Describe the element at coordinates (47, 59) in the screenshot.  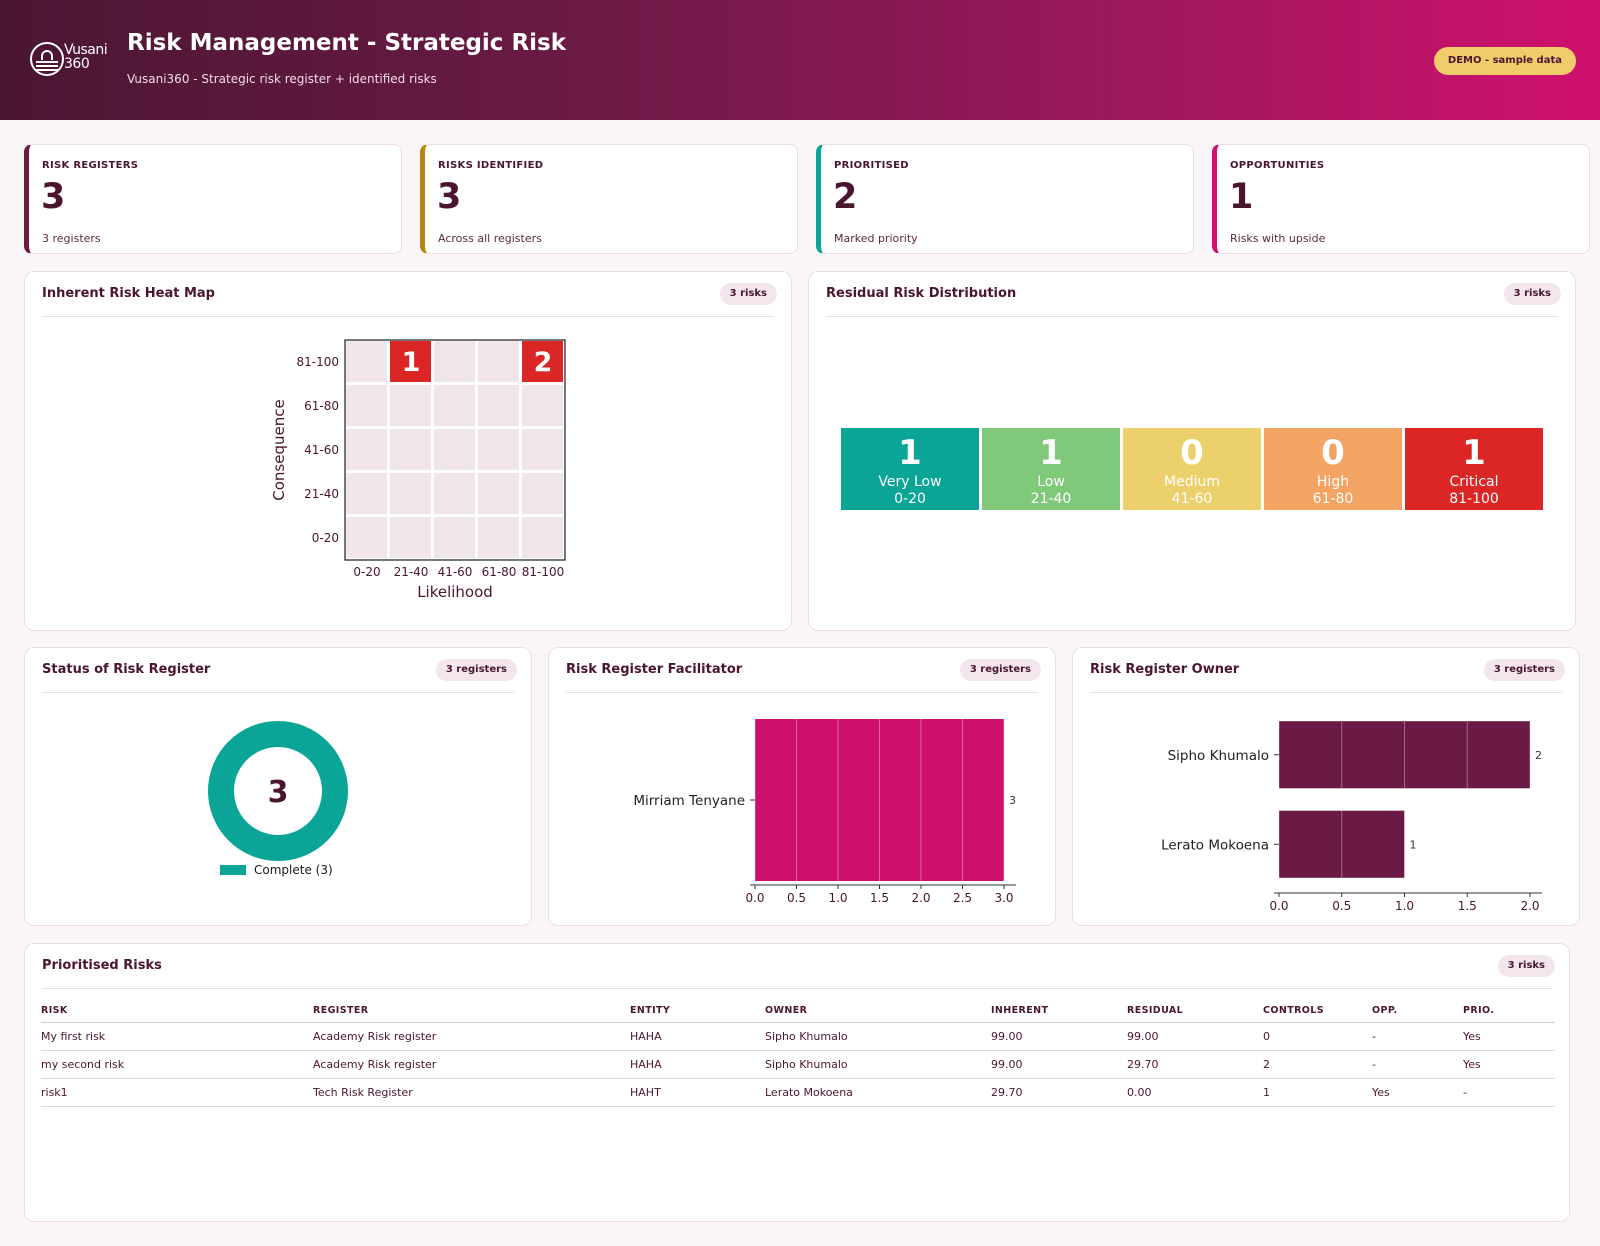
I see `sunrise-logo-icon` at that location.